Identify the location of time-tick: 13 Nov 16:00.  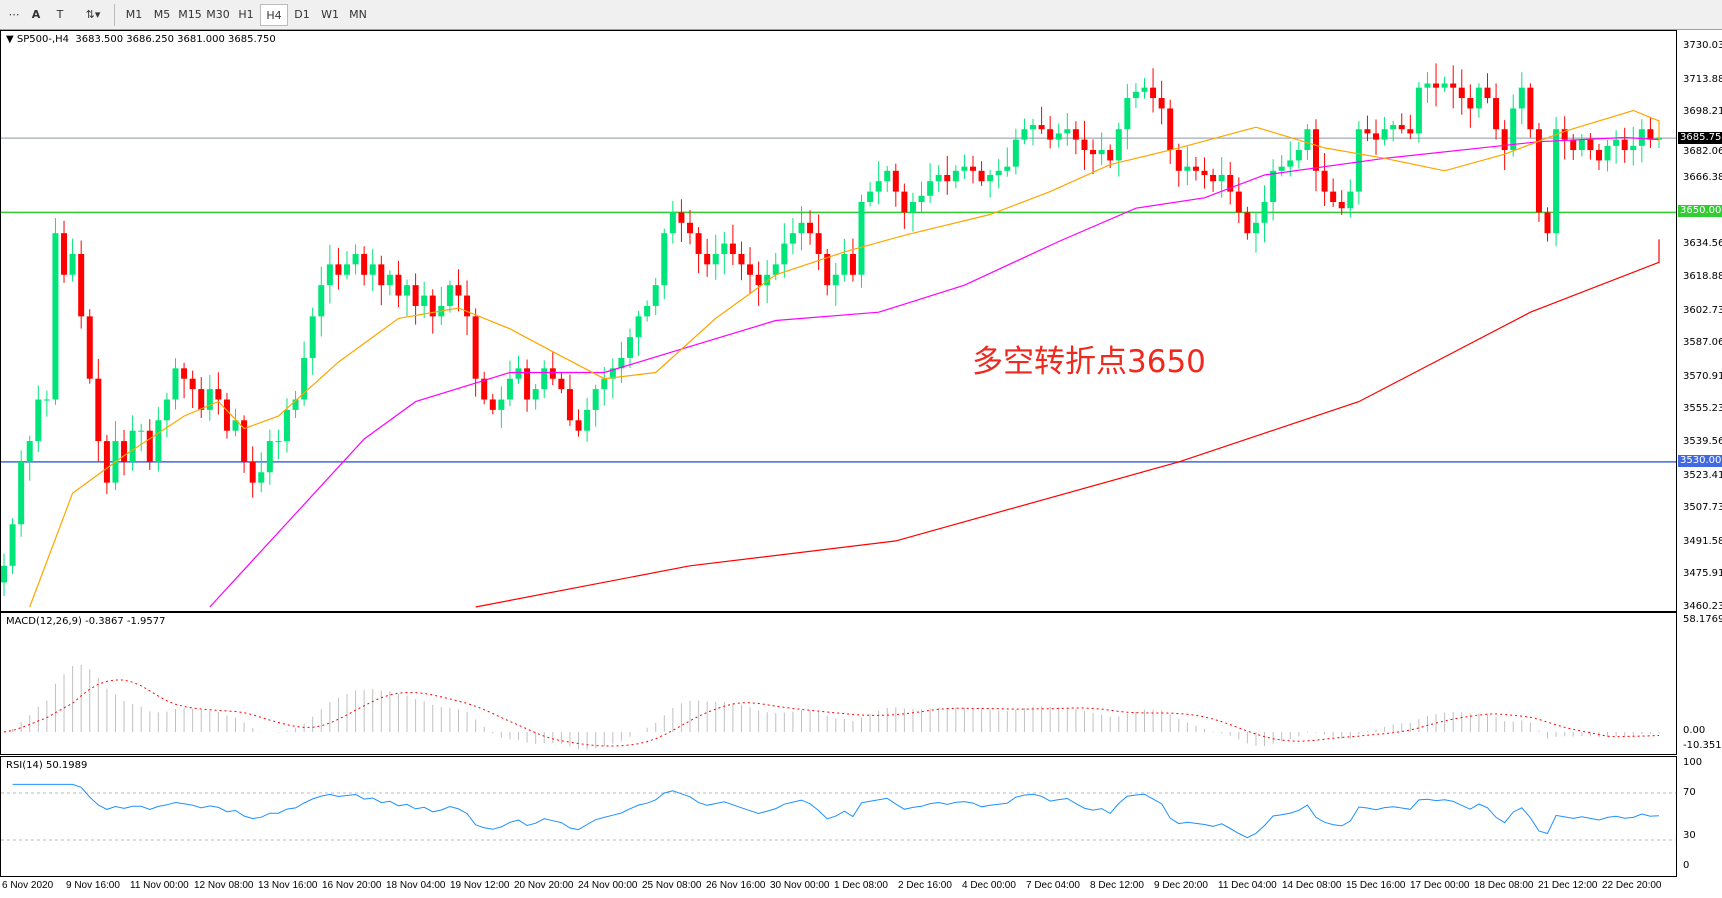
(288, 885).